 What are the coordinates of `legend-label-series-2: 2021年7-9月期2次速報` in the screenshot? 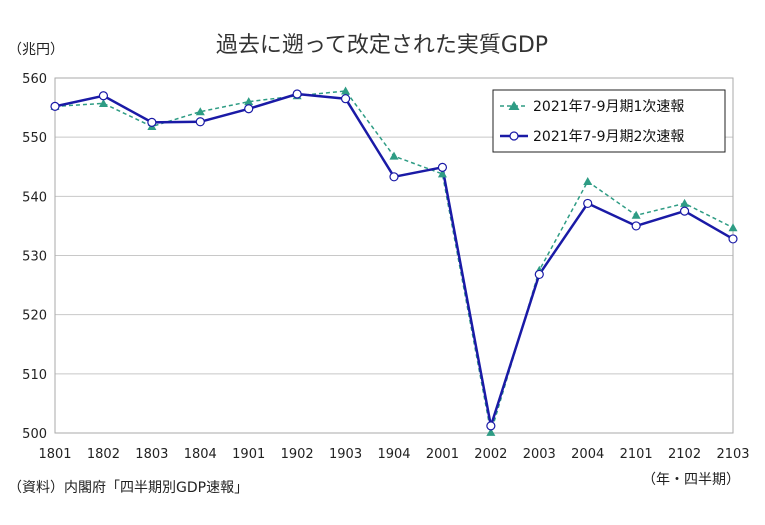 It's located at (608, 137).